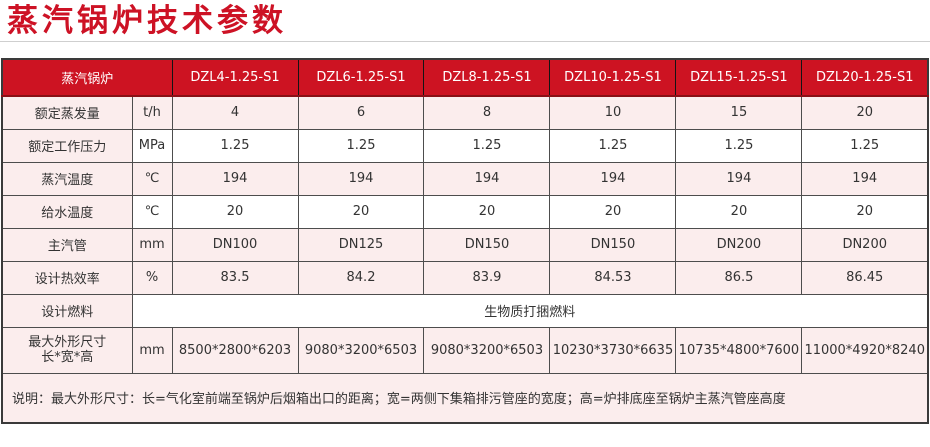 This screenshot has height=447, width=930. I want to click on fuel-value-cell: 生物质打捆燃料, so click(530, 310).